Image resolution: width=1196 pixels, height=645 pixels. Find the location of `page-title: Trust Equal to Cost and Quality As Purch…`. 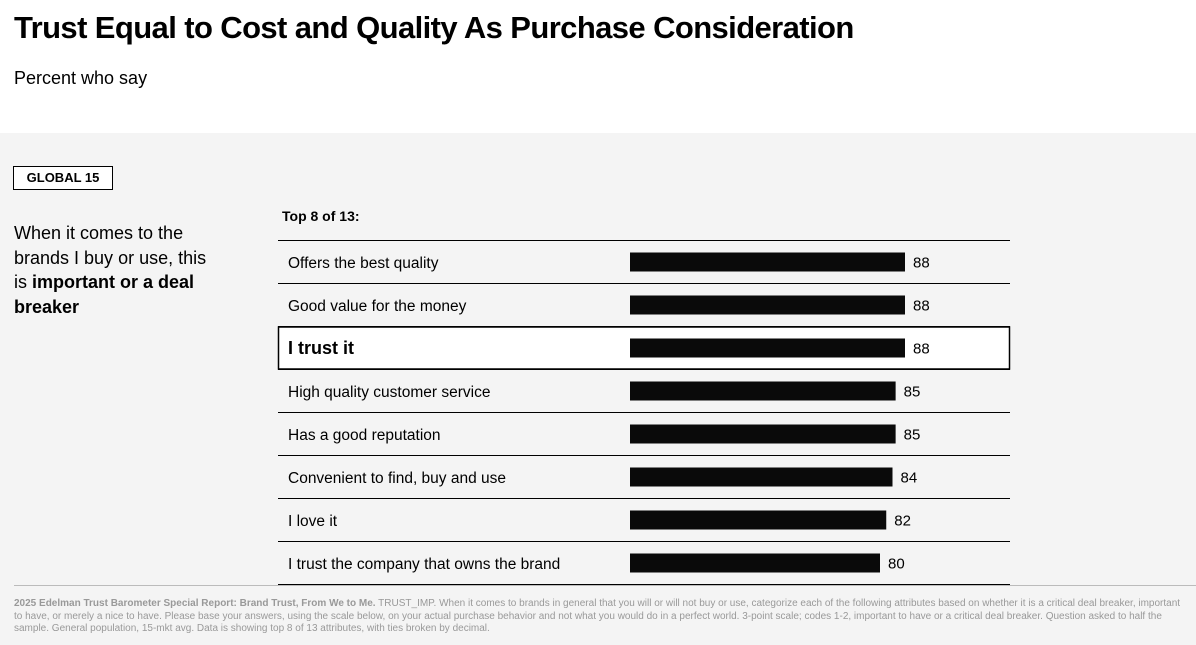

page-title: Trust Equal to Cost and Quality As Purch… is located at coordinates (434, 27).